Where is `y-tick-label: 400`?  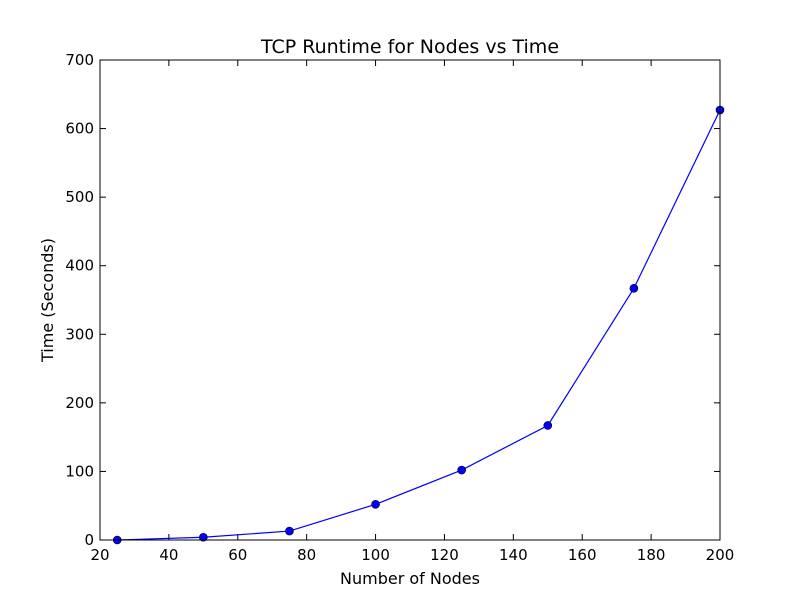 y-tick-label: 400 is located at coordinates (79, 266).